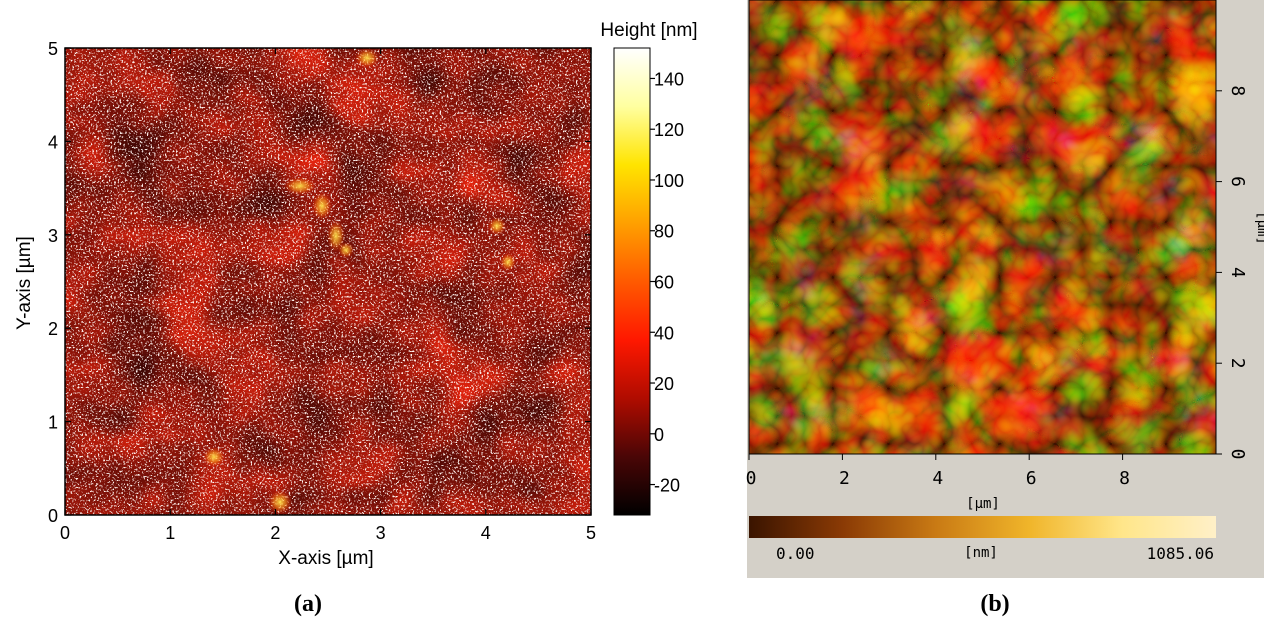 The width and height of the screenshot is (1264, 620). What do you see at coordinates (325, 558) in the screenshot?
I see `x-axis-label-a: X-axis [µm]` at bounding box center [325, 558].